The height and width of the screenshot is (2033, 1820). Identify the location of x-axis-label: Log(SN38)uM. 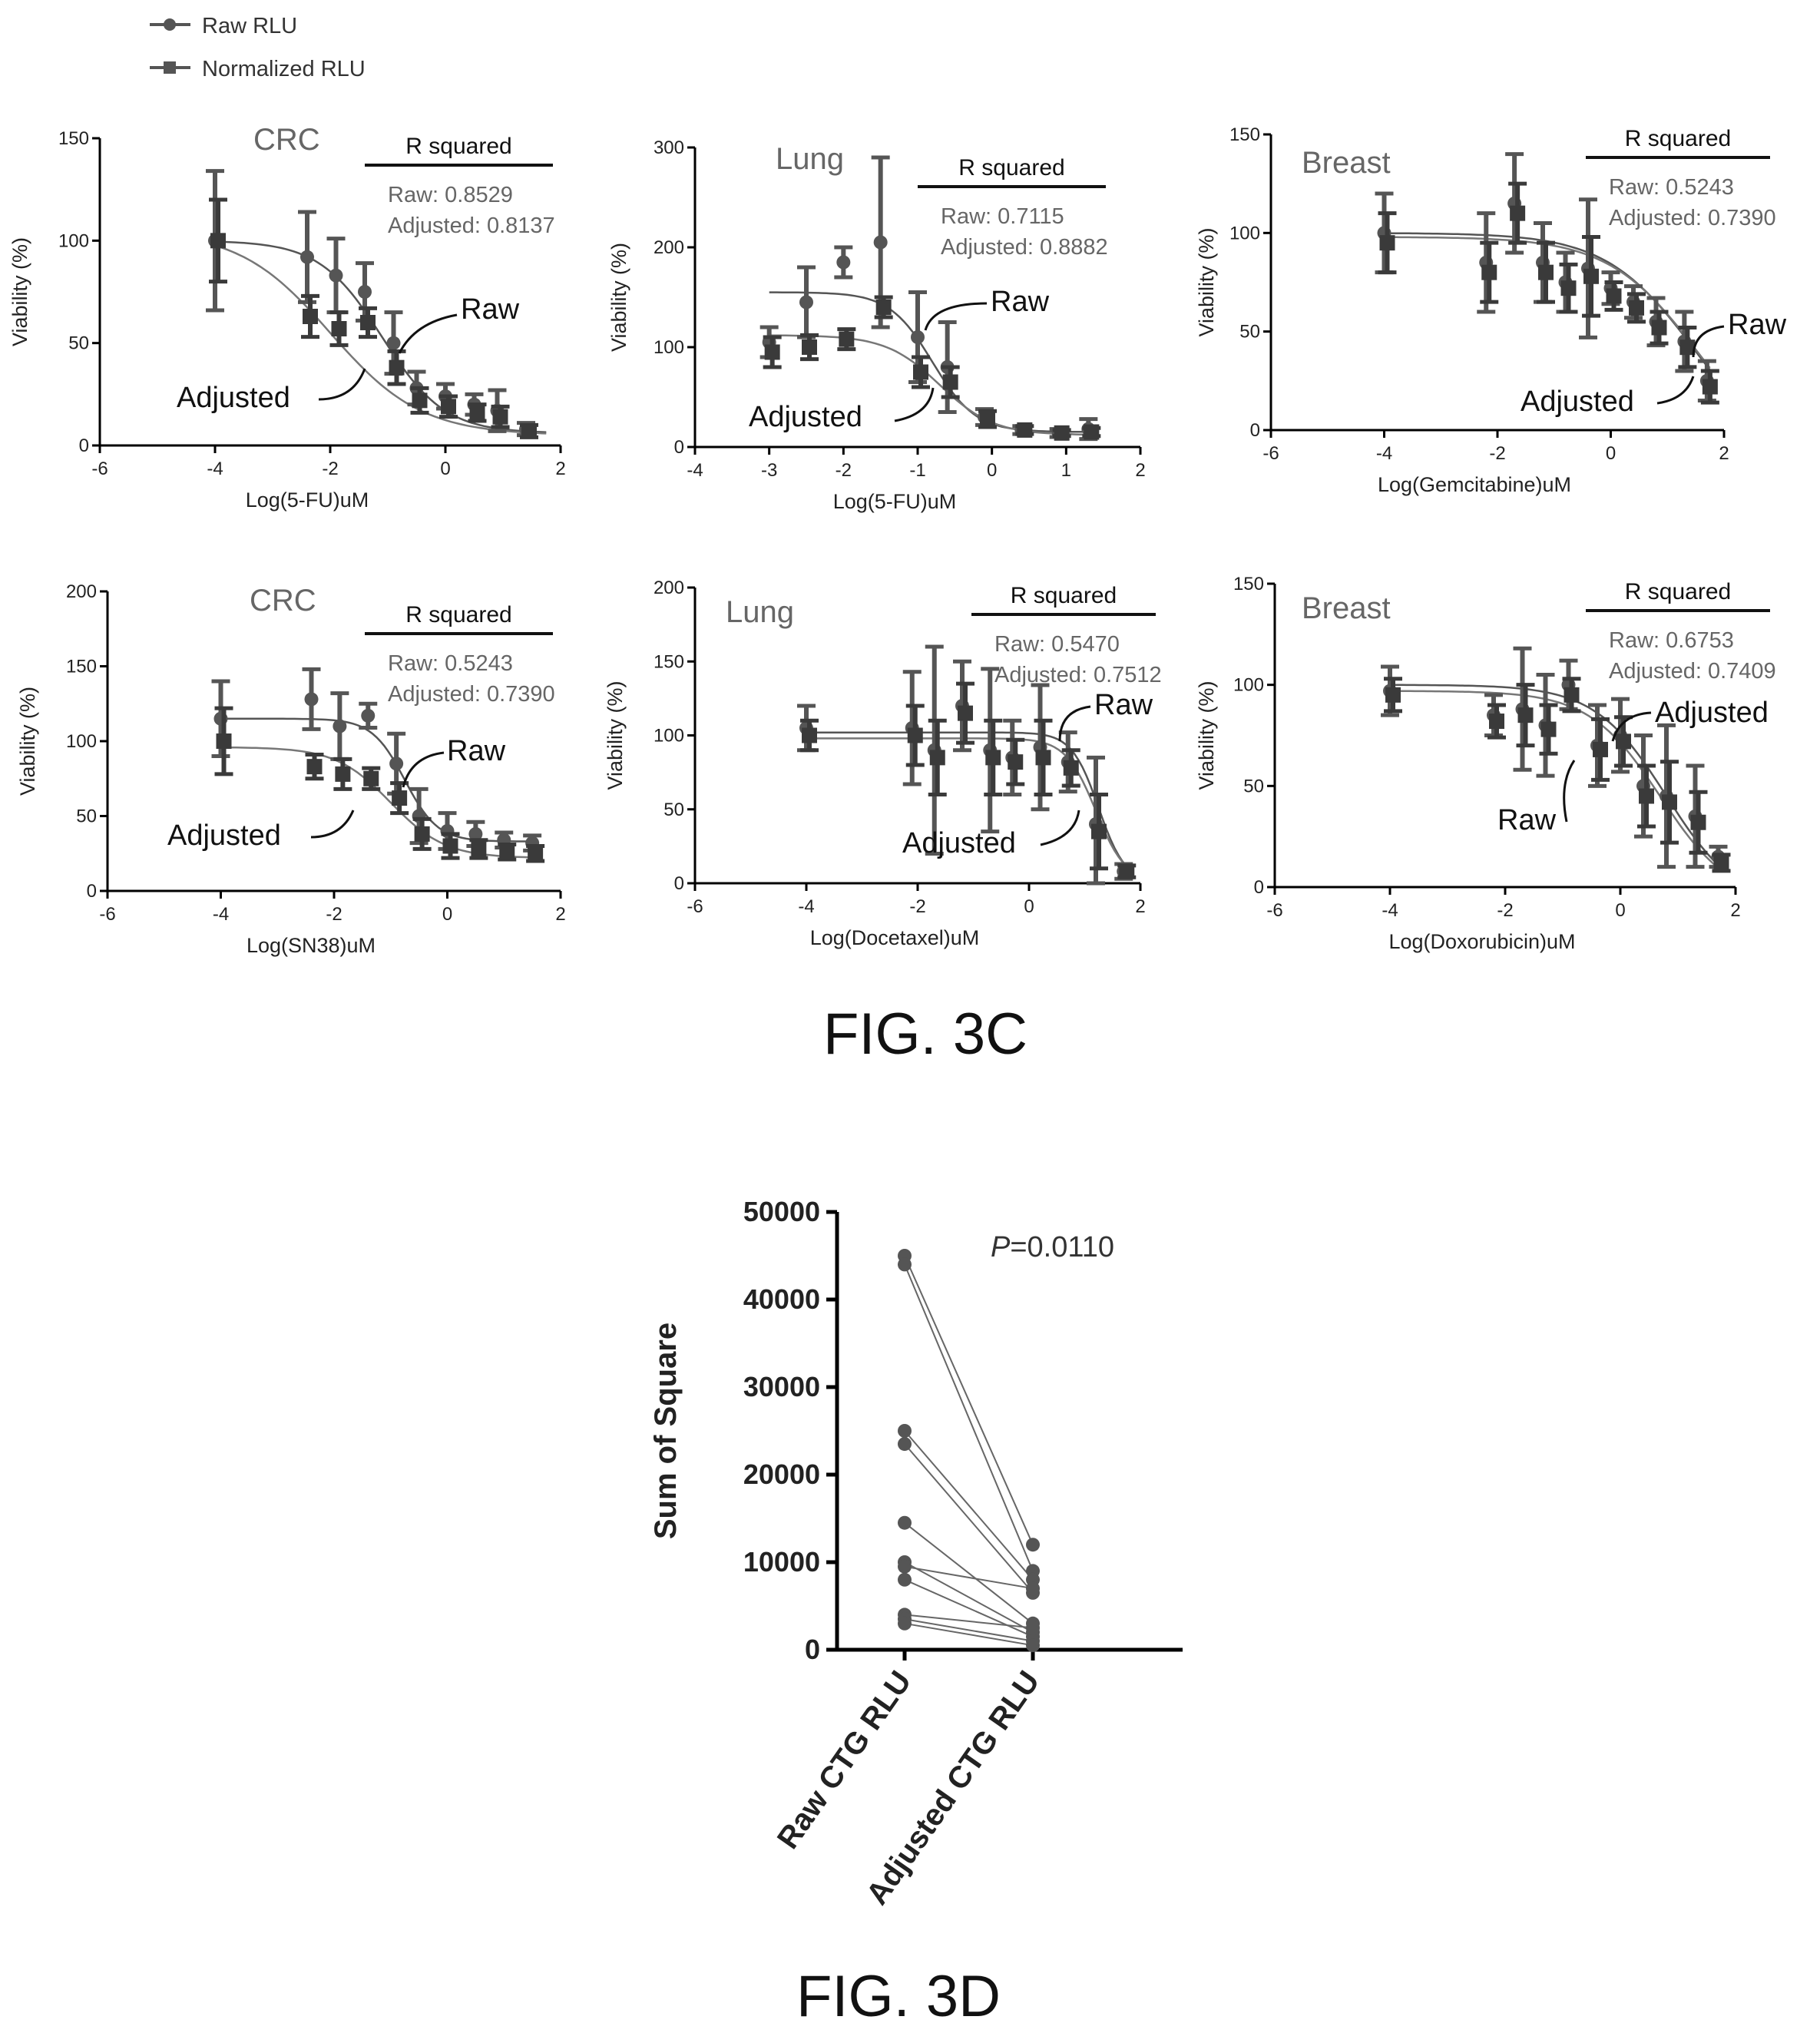
(311, 945).